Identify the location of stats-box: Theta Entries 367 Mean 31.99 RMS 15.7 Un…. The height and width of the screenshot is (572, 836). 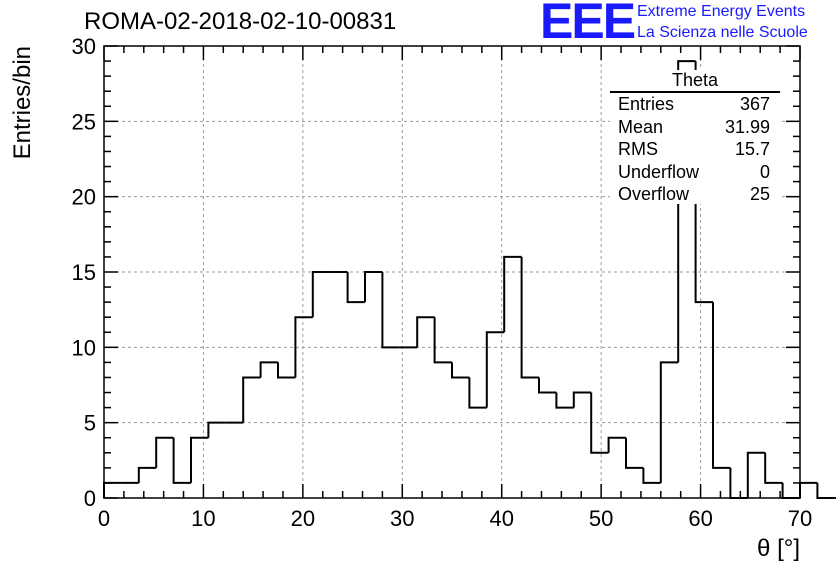
(695, 137).